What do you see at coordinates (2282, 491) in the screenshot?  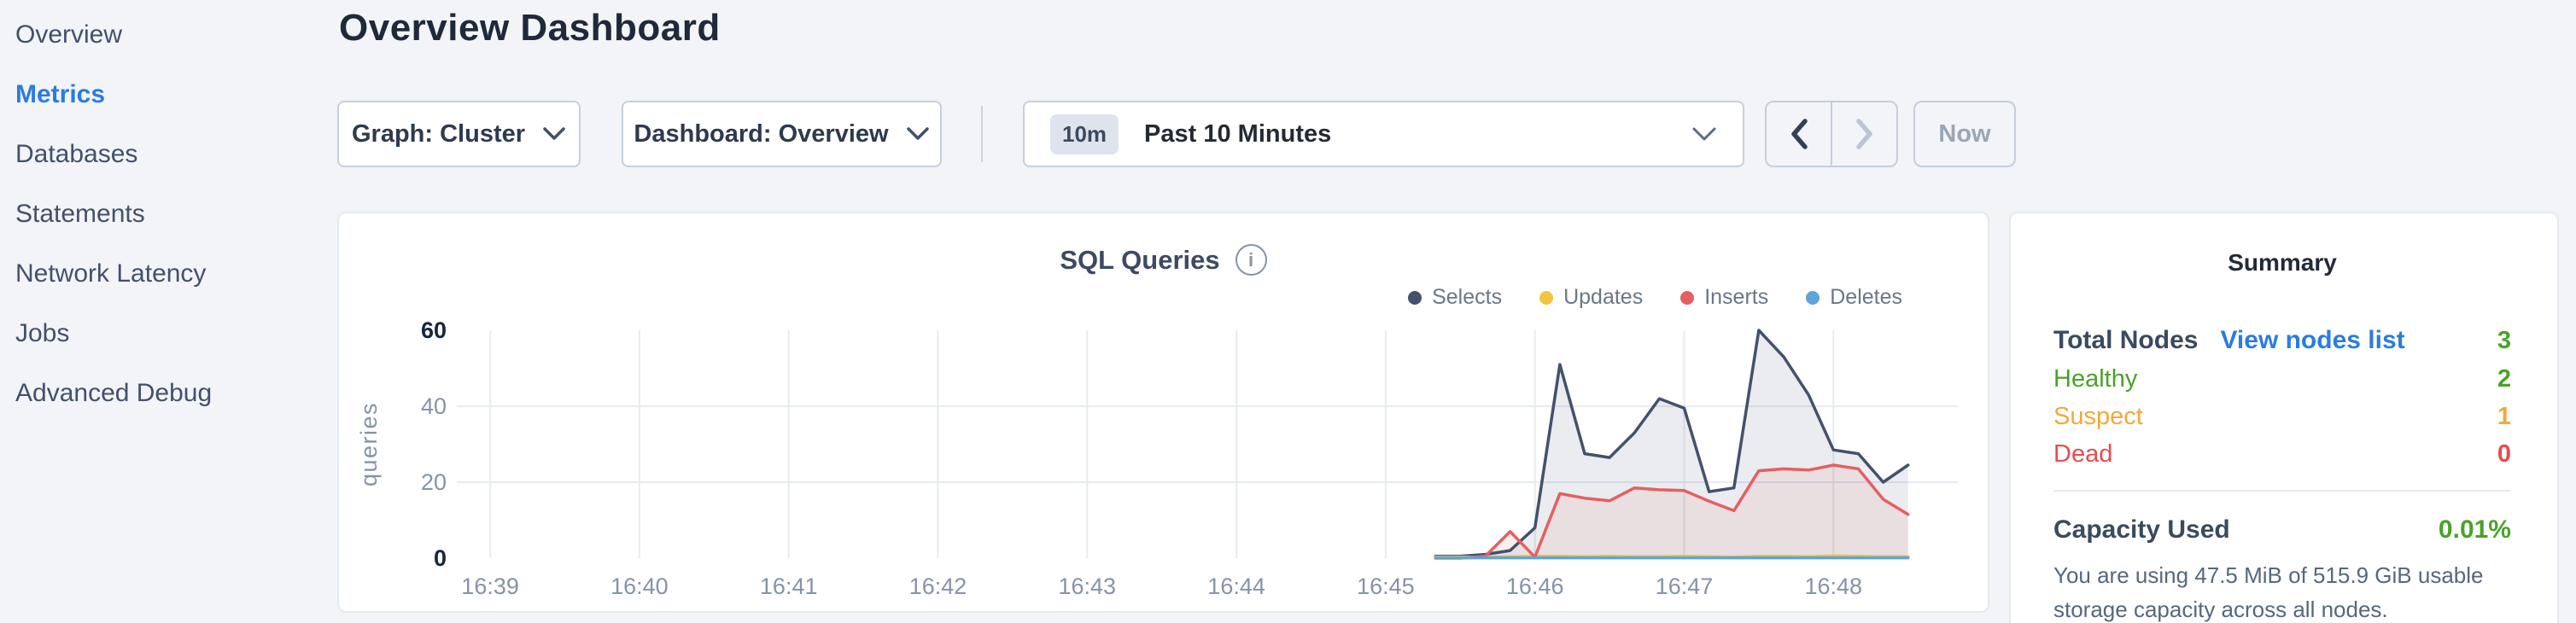 I see `summary-divider` at bounding box center [2282, 491].